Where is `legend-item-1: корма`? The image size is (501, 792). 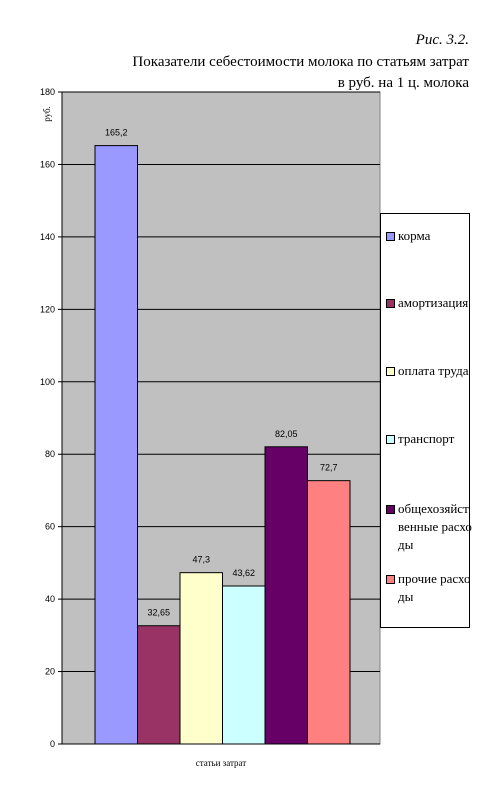
legend-item-1: корма is located at coordinates (430, 236).